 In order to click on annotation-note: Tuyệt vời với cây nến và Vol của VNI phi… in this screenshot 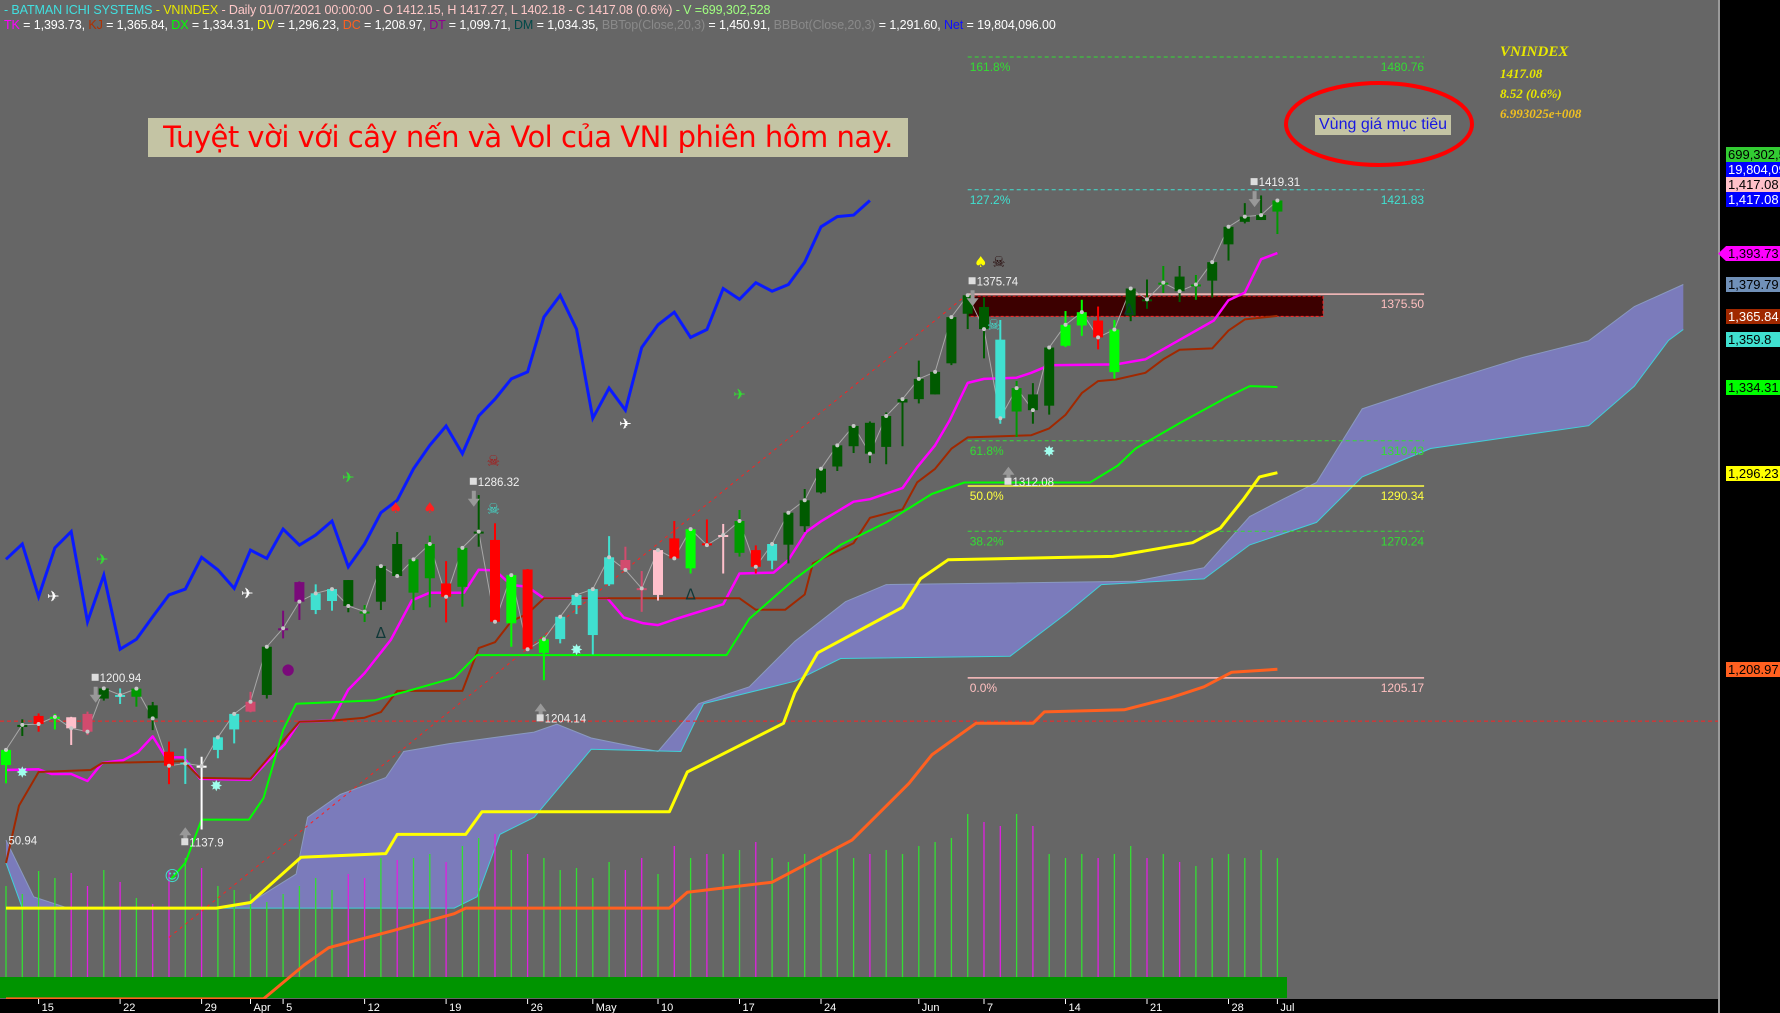, I will do `click(528, 137)`.